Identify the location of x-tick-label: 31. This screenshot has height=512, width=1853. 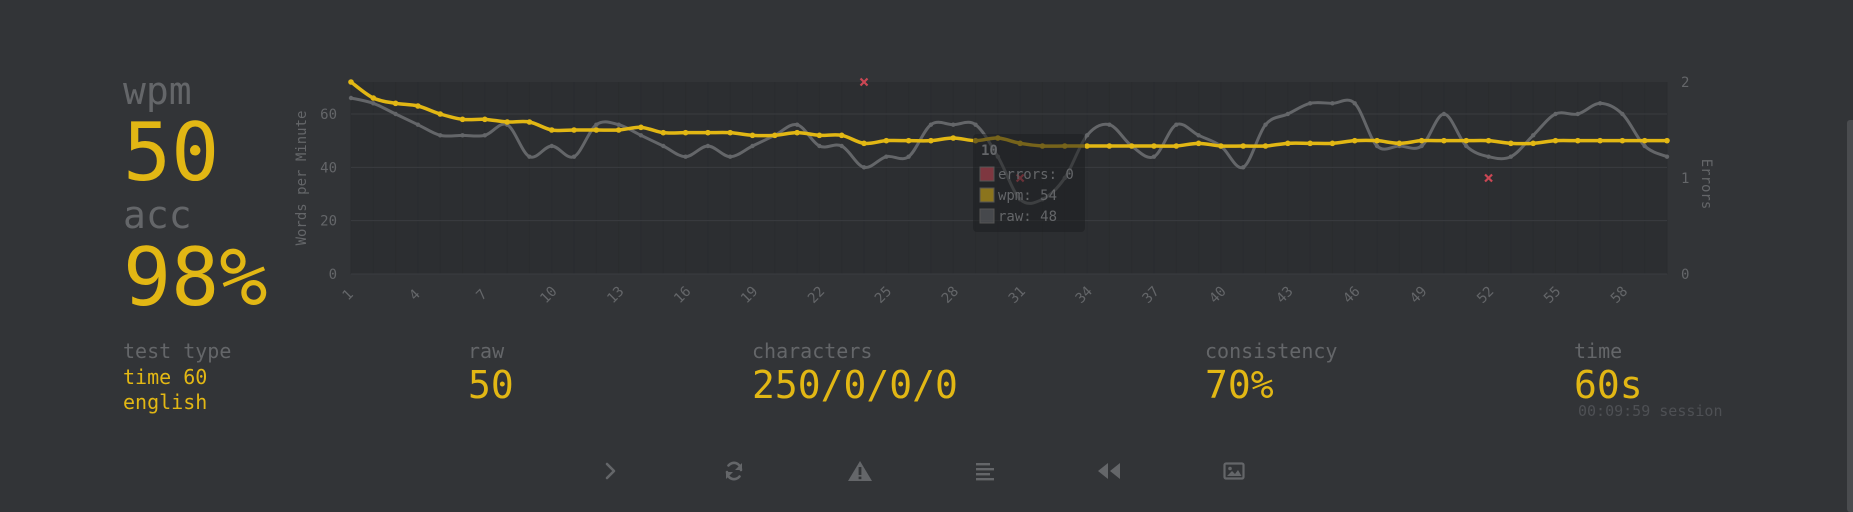
(1017, 295).